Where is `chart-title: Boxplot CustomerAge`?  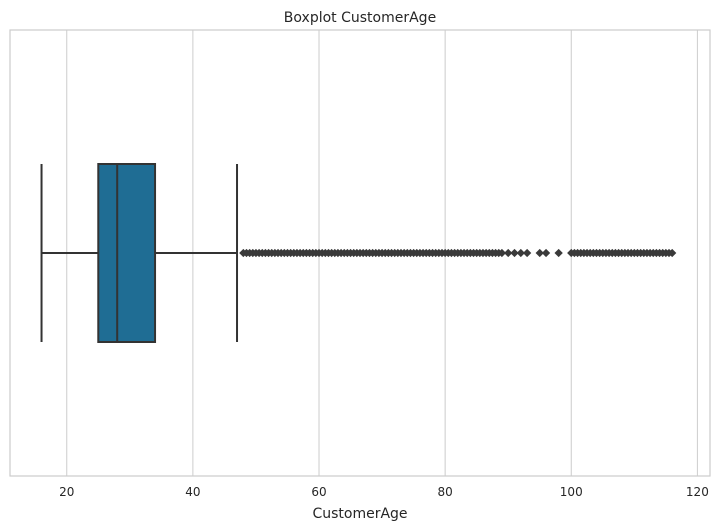
chart-title: Boxplot CustomerAge is located at coordinates (360, 18).